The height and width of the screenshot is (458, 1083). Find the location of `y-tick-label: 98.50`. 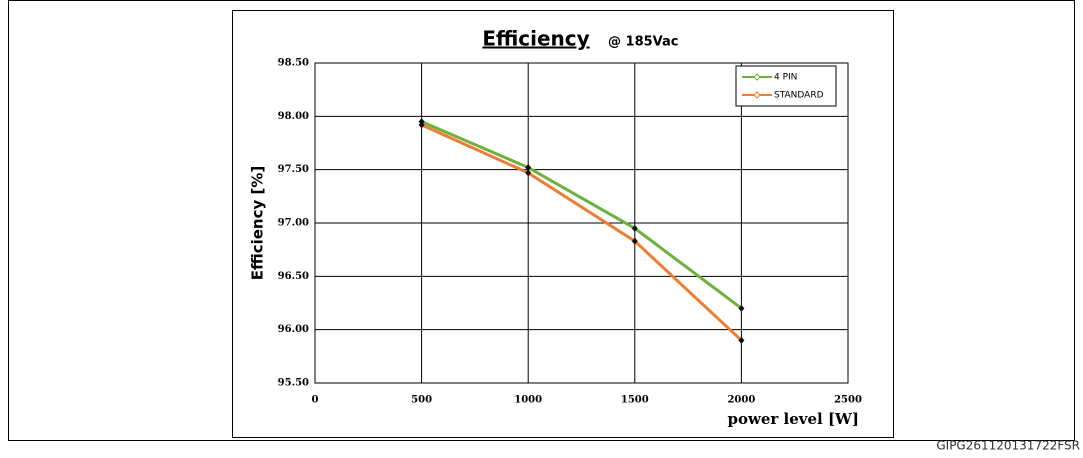

y-tick-label: 98.50 is located at coordinates (293, 63).